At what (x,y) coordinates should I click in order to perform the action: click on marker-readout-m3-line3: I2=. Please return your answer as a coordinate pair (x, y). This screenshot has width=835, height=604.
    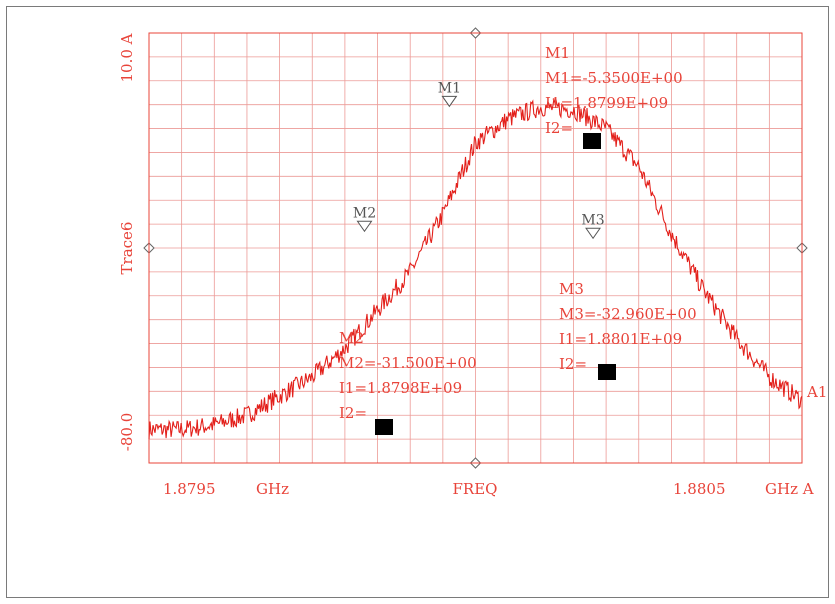
    Looking at the image, I should click on (573, 364).